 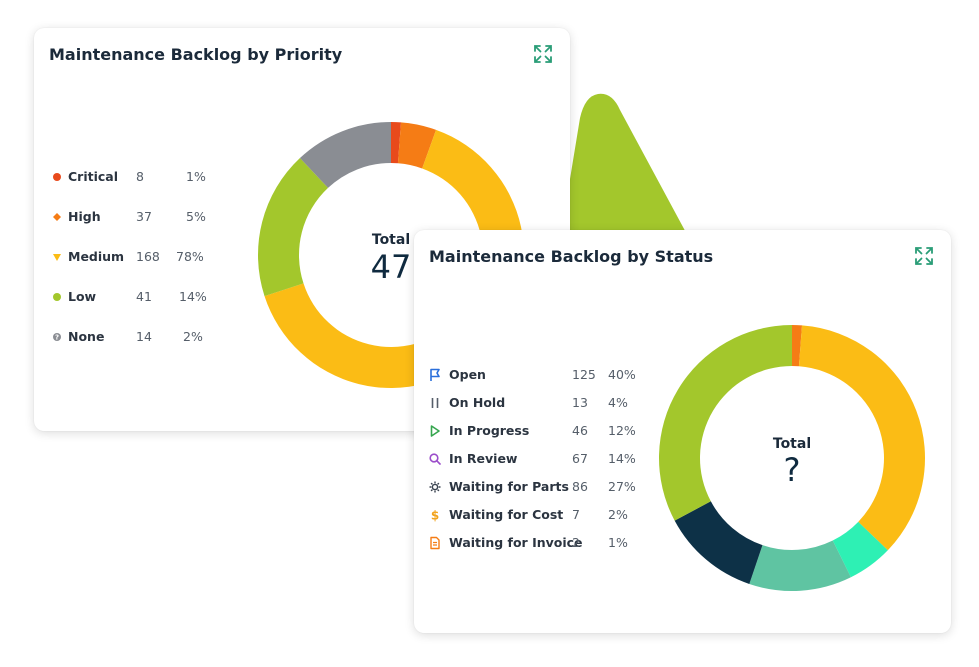 I want to click on legend-label: In Progress, so click(x=489, y=430).